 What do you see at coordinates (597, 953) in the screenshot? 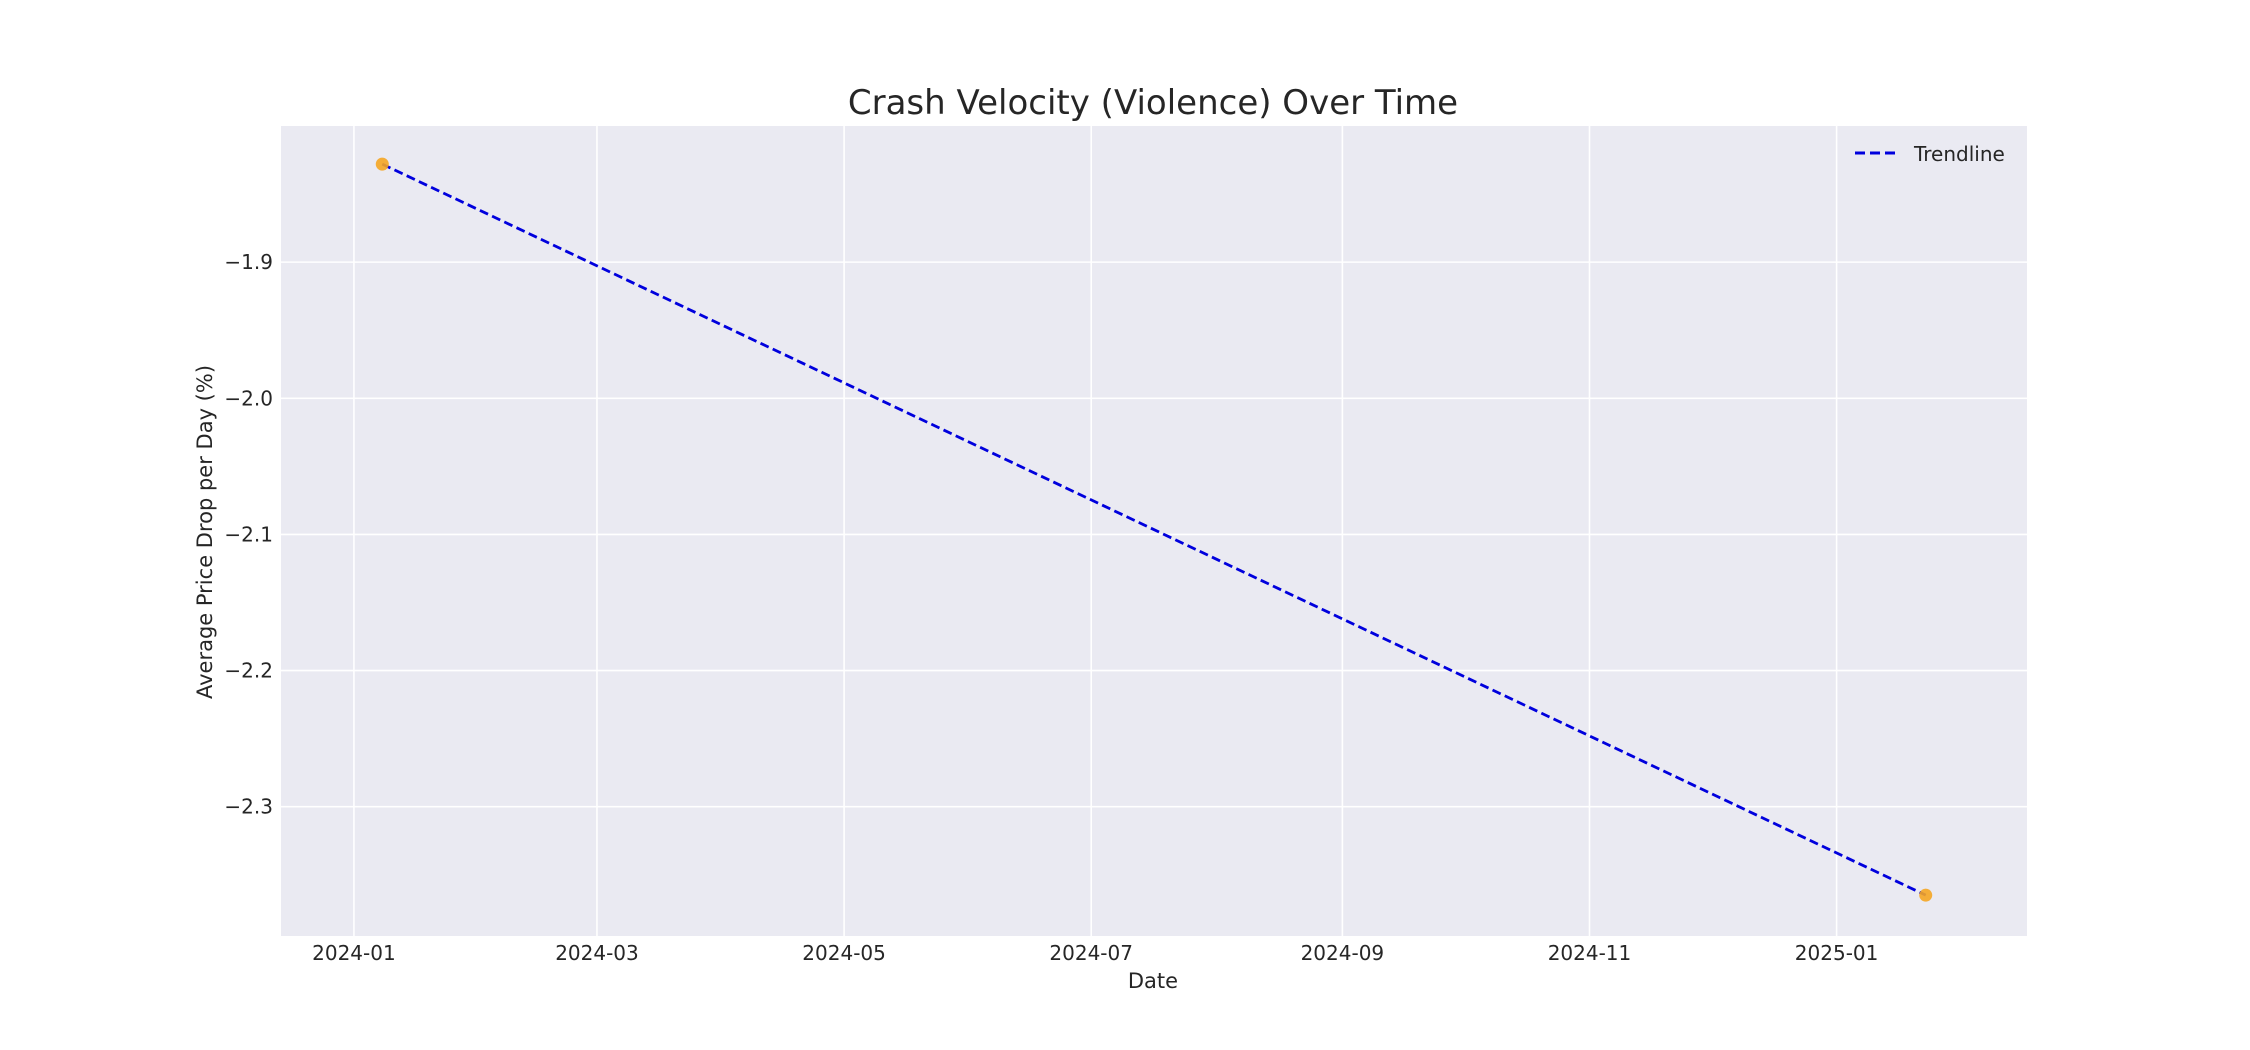
I see `x-tick-label: 2024-03` at bounding box center [597, 953].